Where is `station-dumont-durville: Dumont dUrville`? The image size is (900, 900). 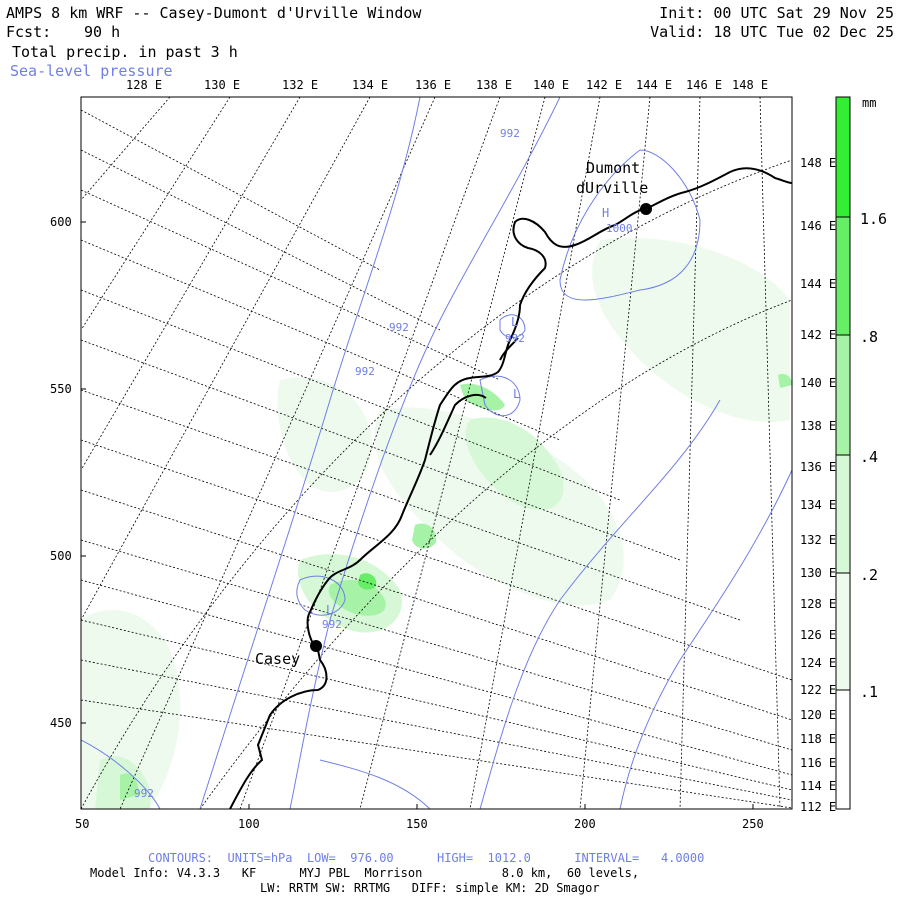
station-dumont-durville: Dumont dUrville is located at coordinates (614, 187).